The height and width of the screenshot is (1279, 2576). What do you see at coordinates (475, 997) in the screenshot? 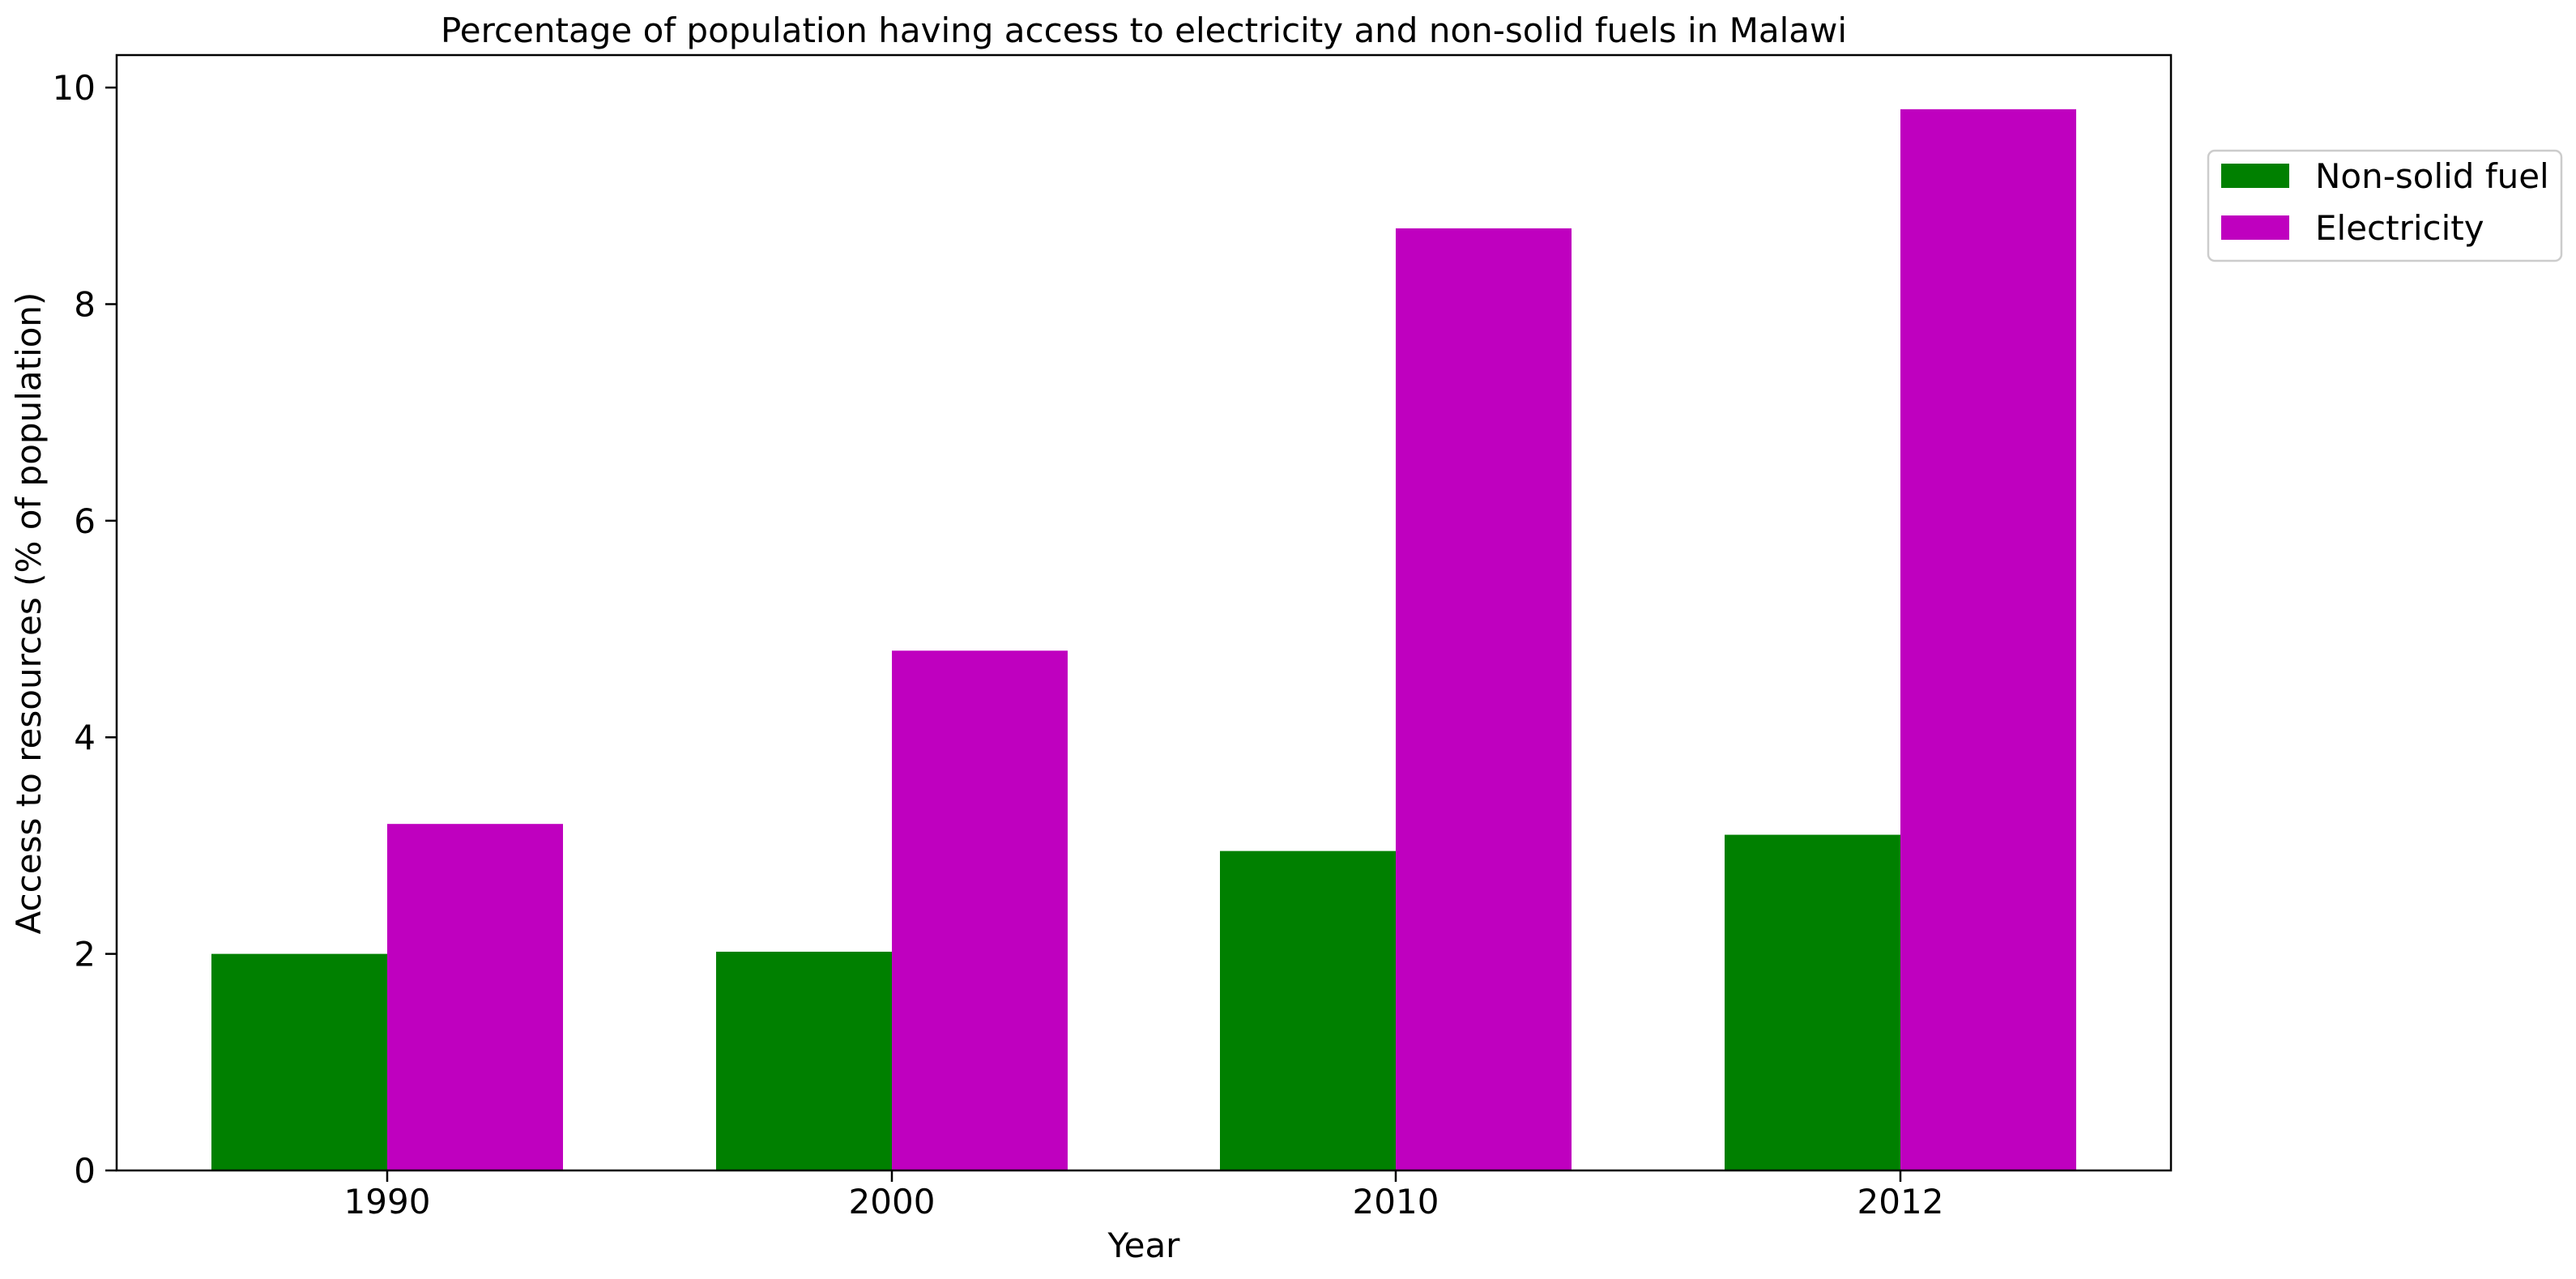
I see `bar-electricity-1990` at bounding box center [475, 997].